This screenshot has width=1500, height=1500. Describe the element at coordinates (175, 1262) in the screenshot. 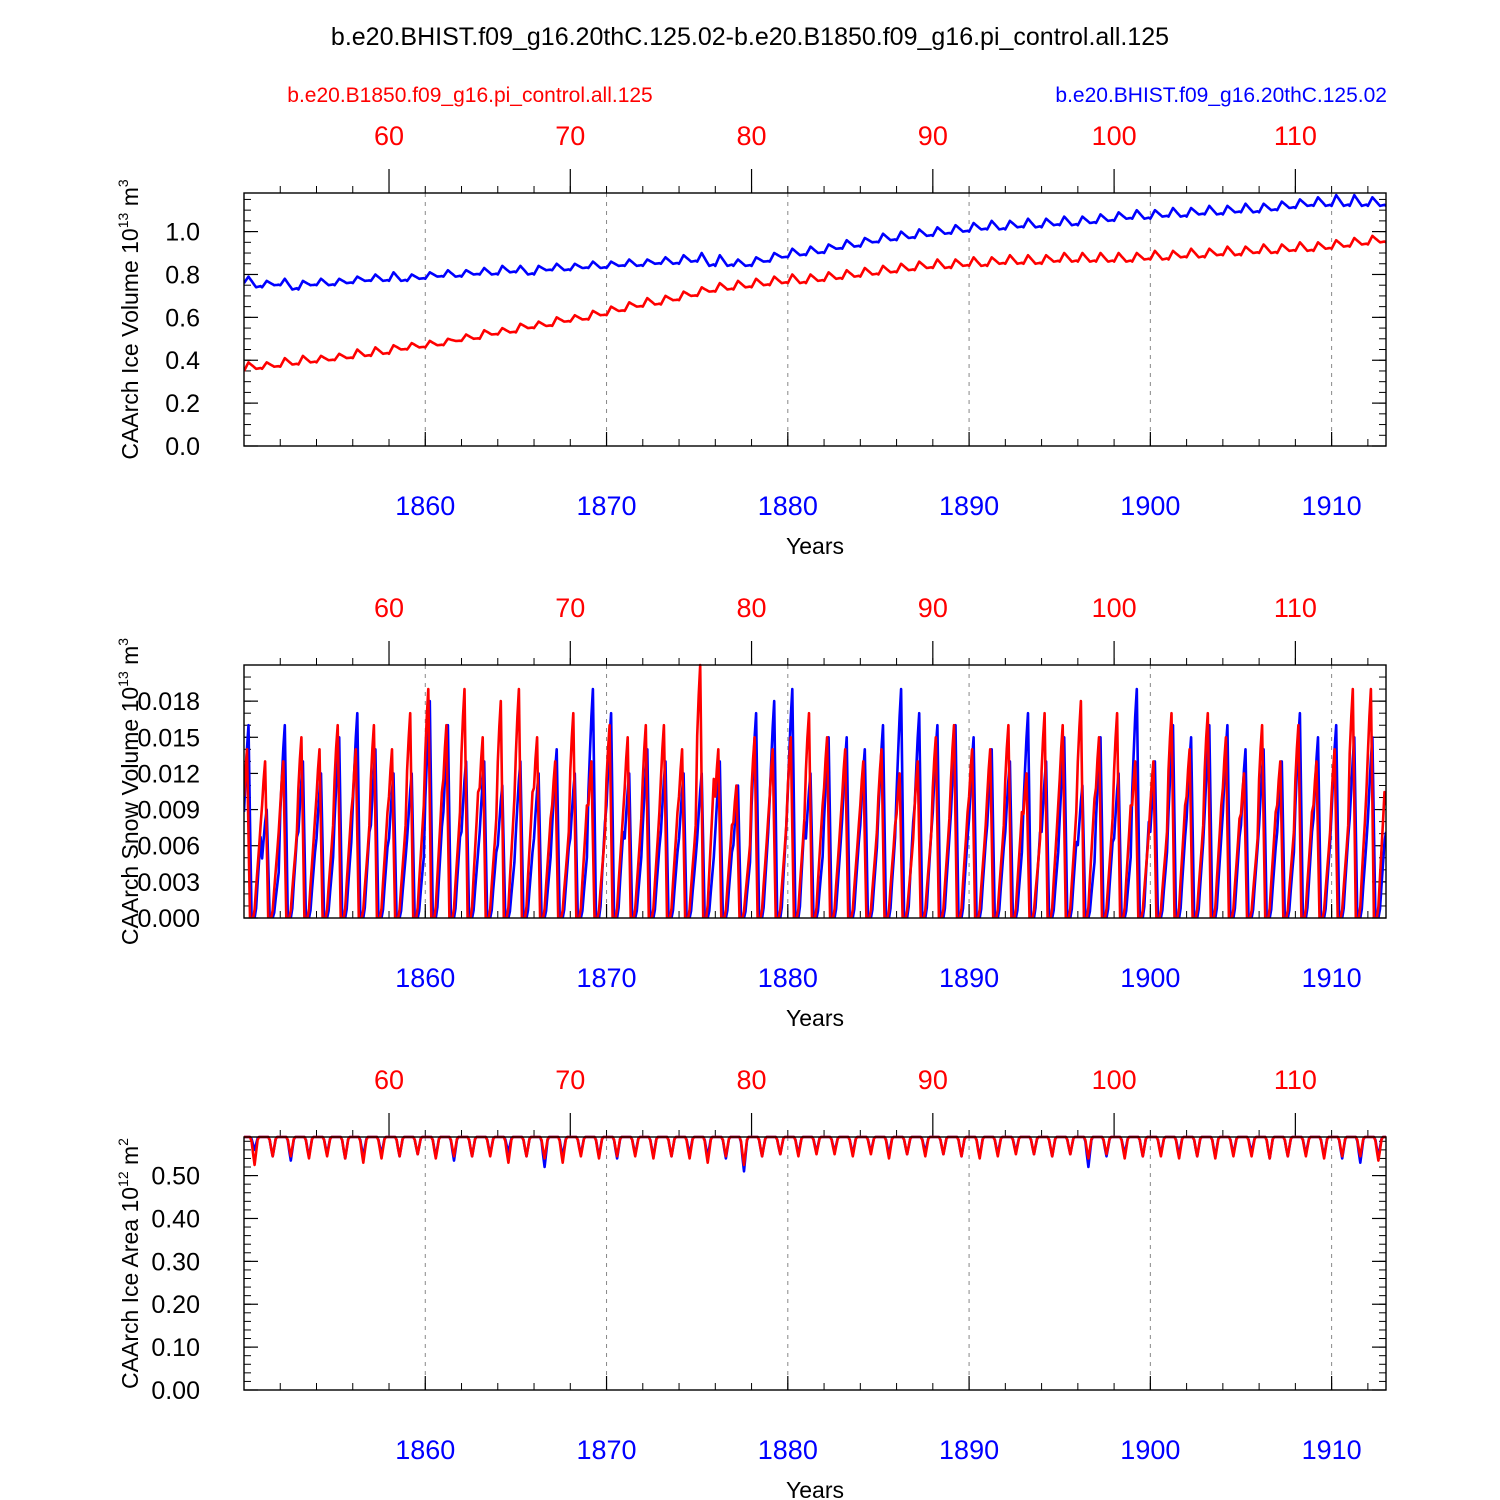

I see `y-tick-label: 0.30` at that location.